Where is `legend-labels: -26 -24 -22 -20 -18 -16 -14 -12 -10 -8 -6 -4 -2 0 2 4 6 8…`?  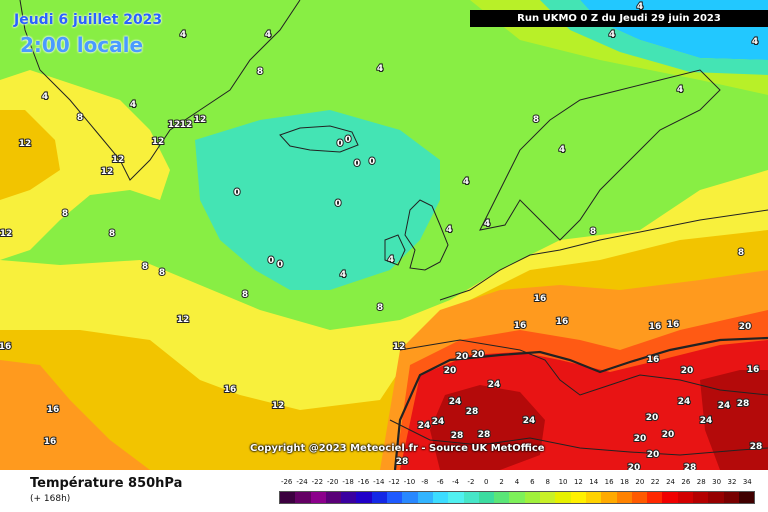
legend-labels: -26 -24 -22 -20 -18 -16 -14 -12 -10 -8 -6 -4 -2 0 2 4 6 8… is located at coordinates (517, 483).